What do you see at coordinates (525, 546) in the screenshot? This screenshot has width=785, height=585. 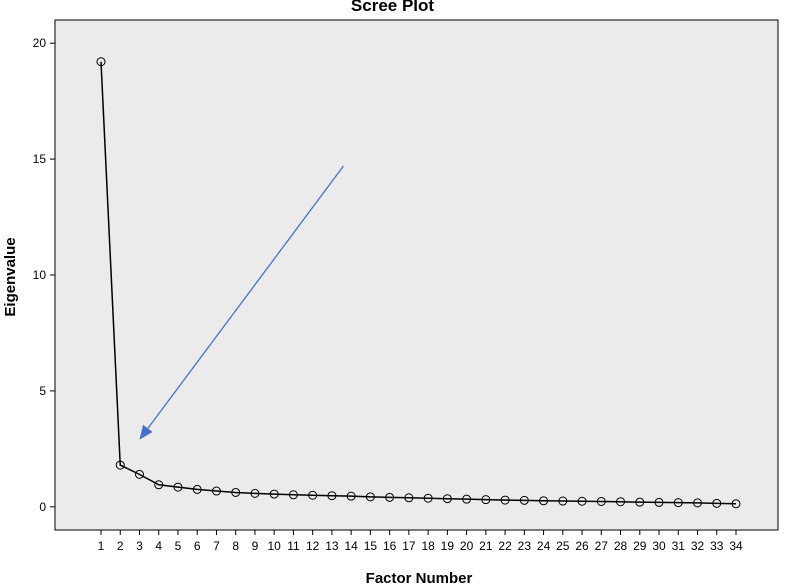 I see `x-tick-label: 23` at bounding box center [525, 546].